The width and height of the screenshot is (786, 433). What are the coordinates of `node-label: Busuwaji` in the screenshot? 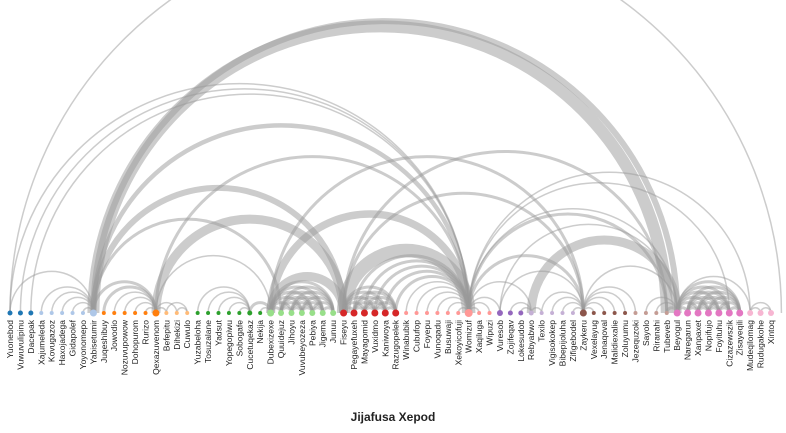 It's located at (448, 337).